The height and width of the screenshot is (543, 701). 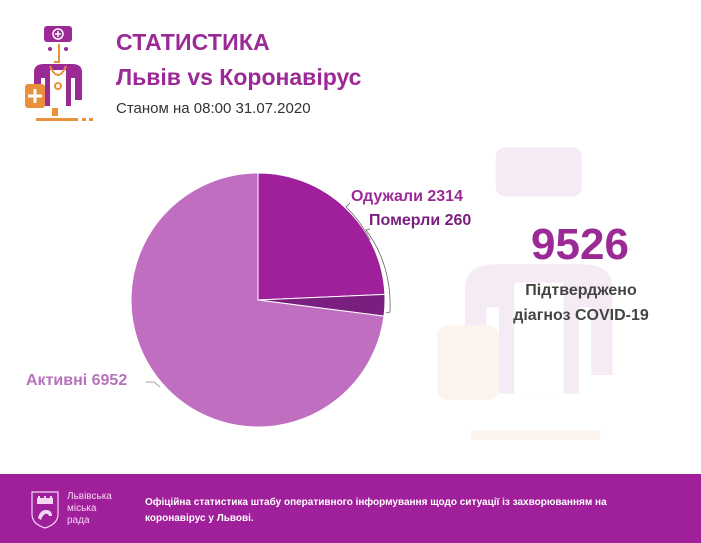 What do you see at coordinates (581, 290) in the screenshot?
I see `total-caption-line1: Підтверджено` at bounding box center [581, 290].